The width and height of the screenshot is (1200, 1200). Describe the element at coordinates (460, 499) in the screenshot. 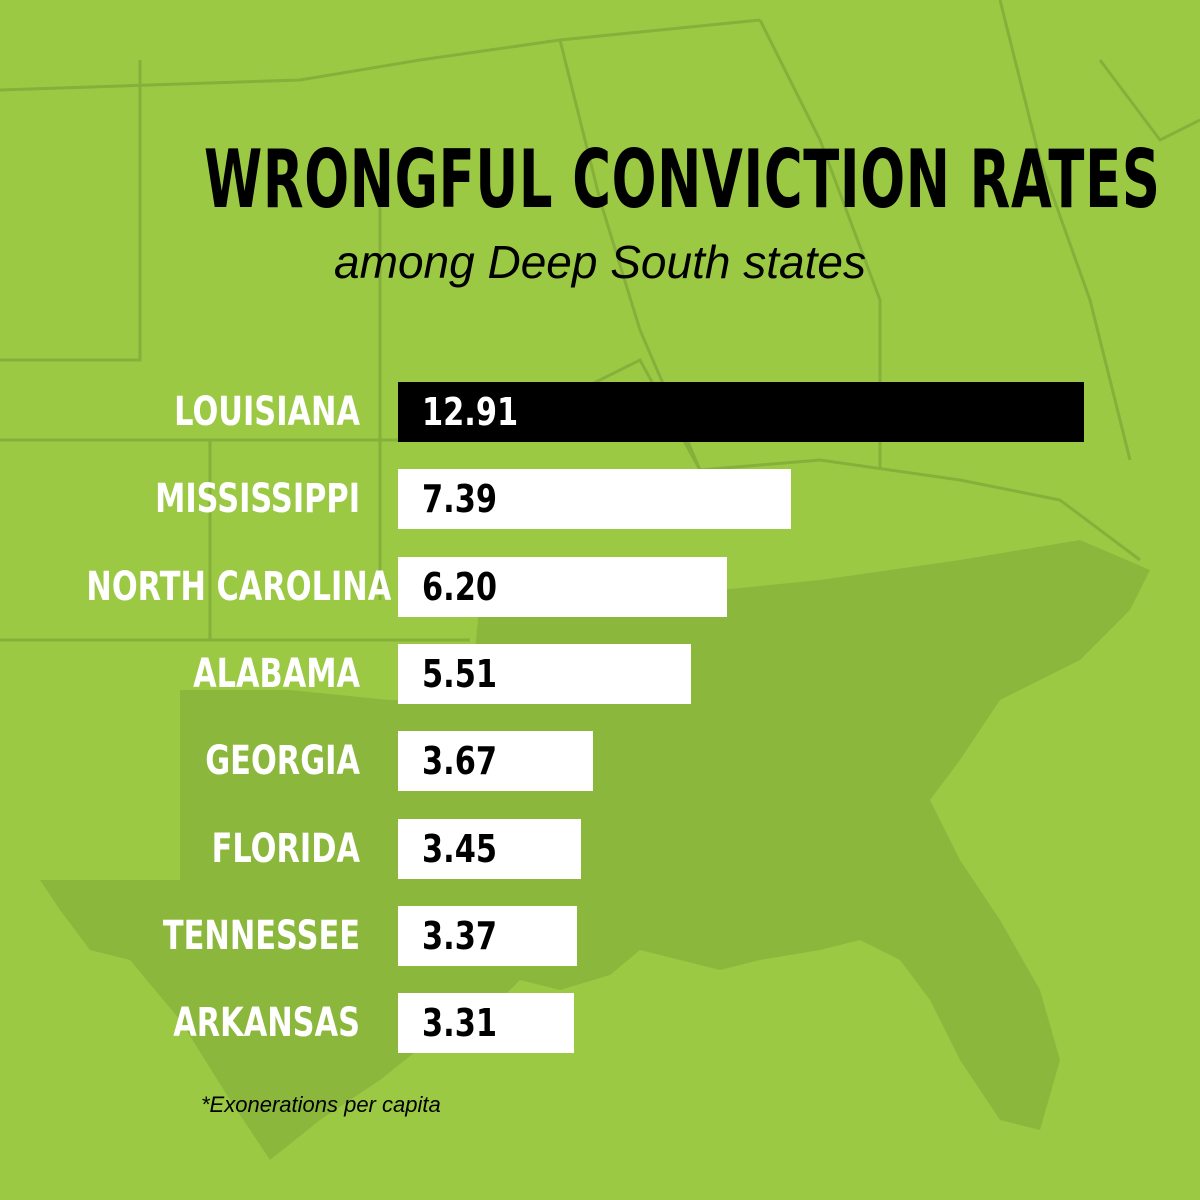

I see `bar-value-label: 7.39` at that location.